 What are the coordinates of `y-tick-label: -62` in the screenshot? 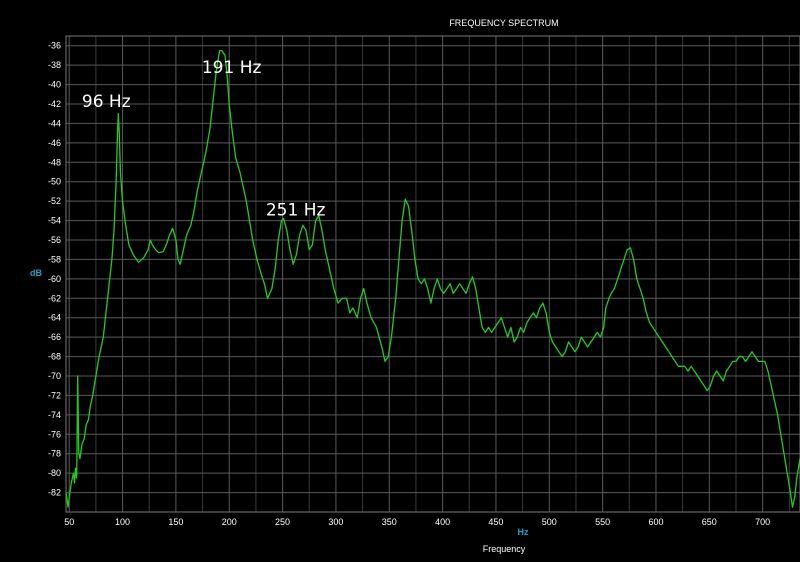 It's located at (54, 298).